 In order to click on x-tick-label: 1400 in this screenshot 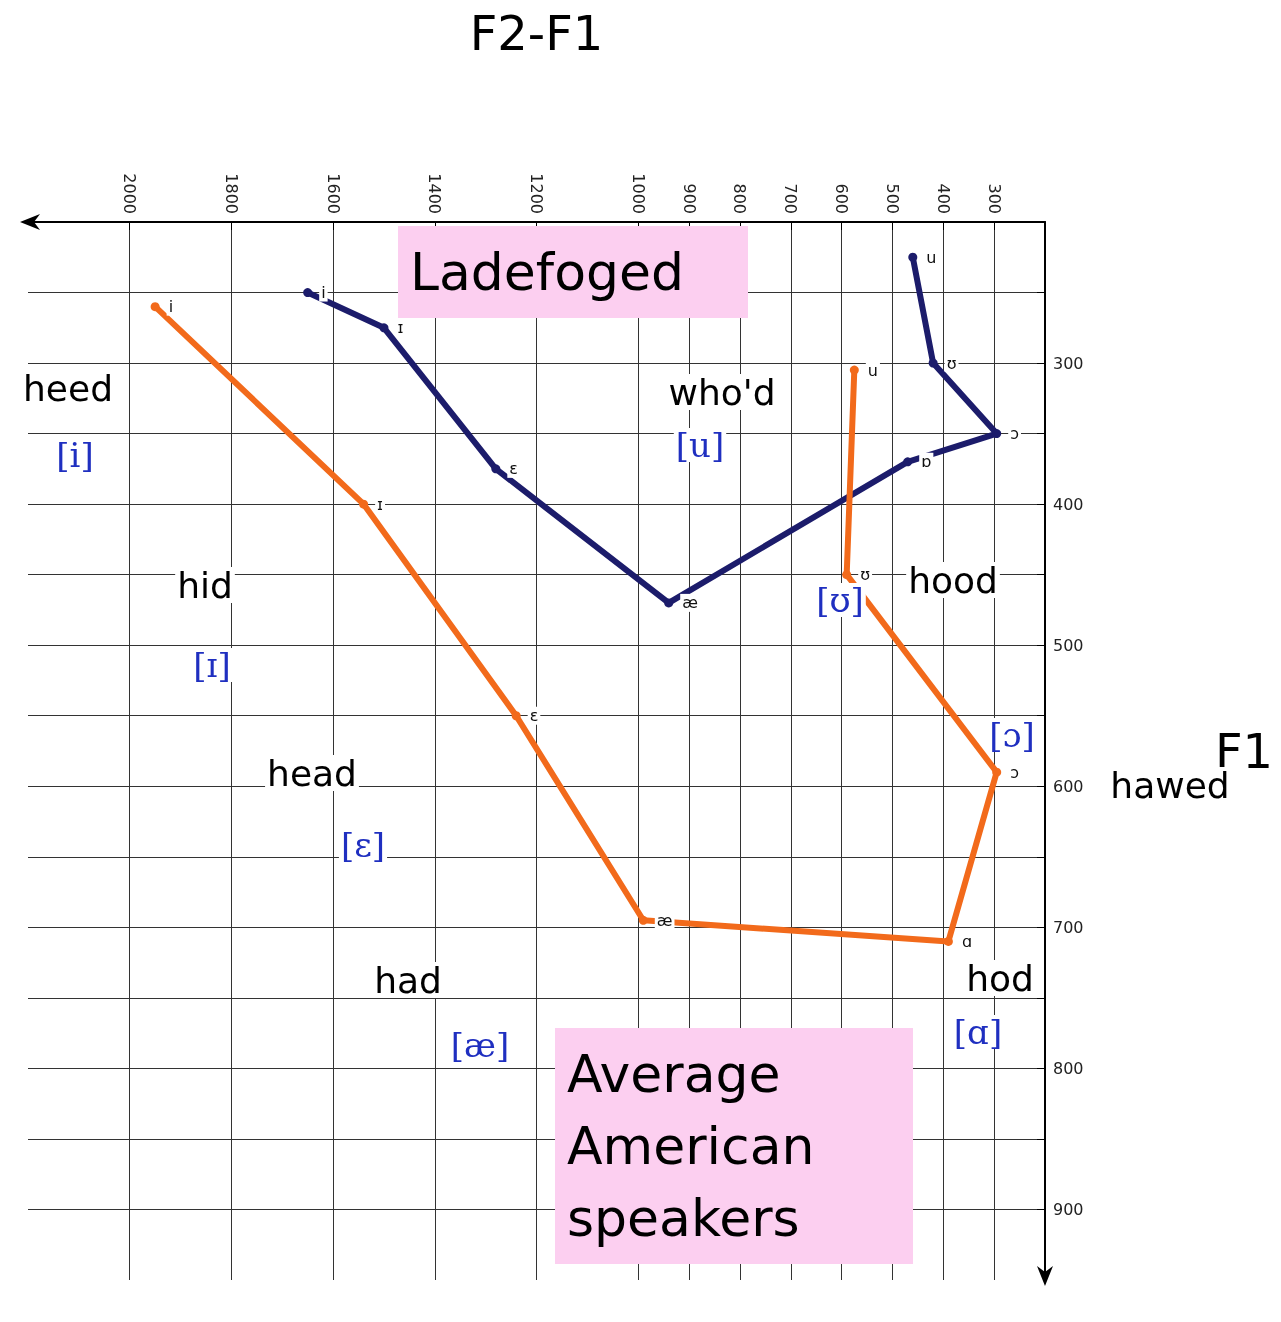, I will do `click(435, 193)`.